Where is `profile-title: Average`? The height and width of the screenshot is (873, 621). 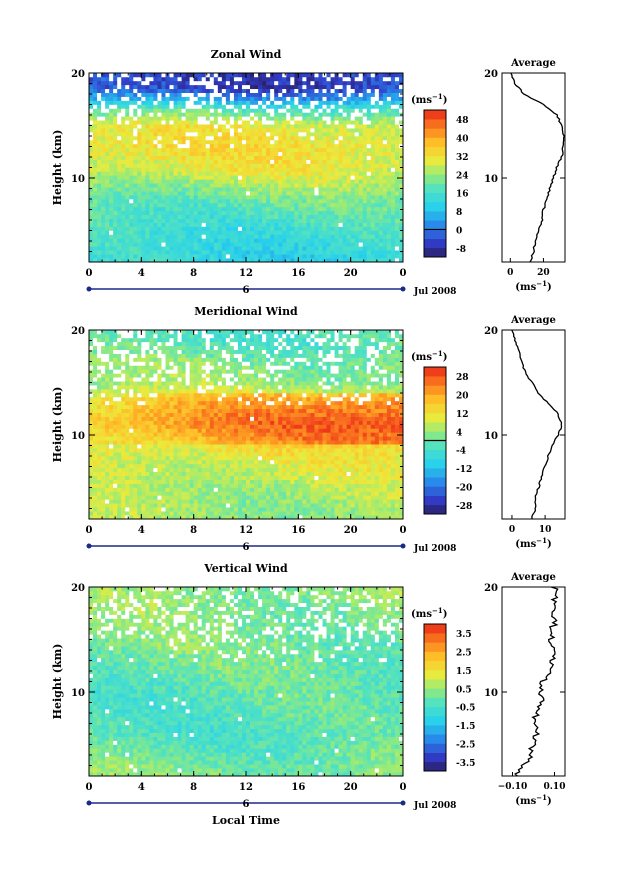
profile-title: Average is located at coordinates (533, 63).